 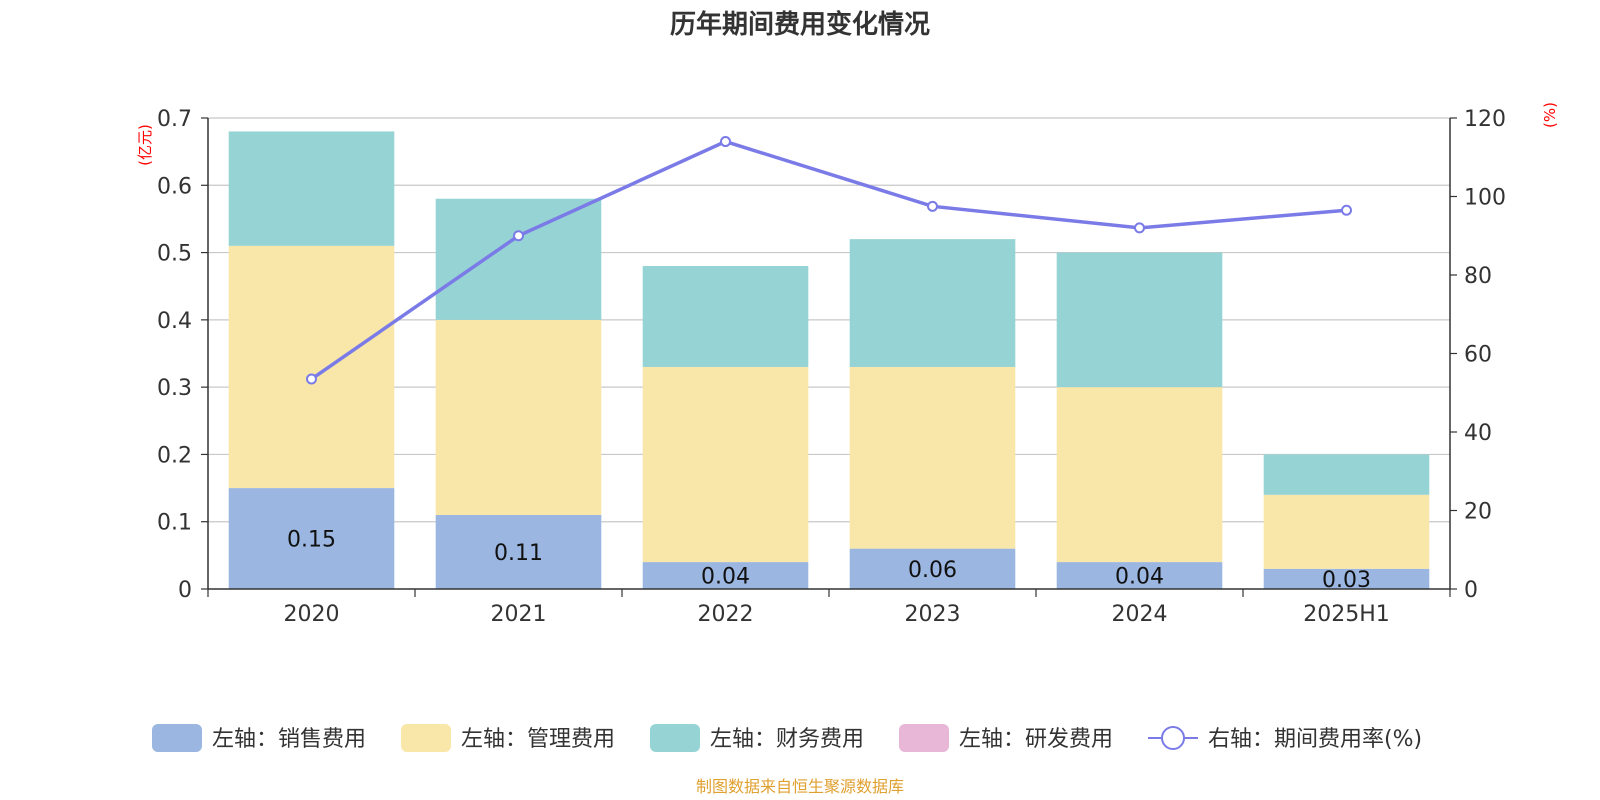 What do you see at coordinates (829, 560) in the screenshot?
I see `data-labels: 0.15 0.11 0.04 0.06 0.04 0.03` at bounding box center [829, 560].